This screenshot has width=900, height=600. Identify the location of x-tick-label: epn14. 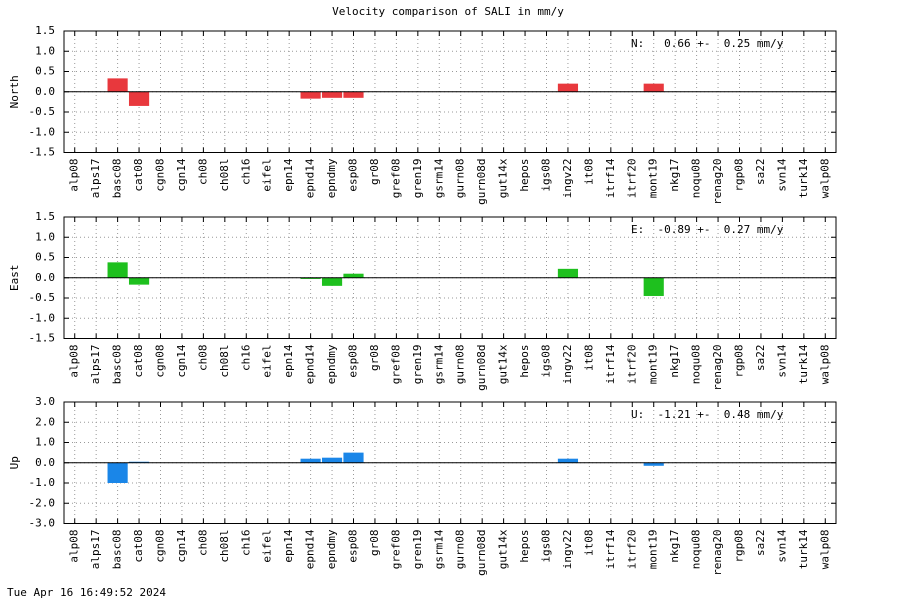
(288, 545).